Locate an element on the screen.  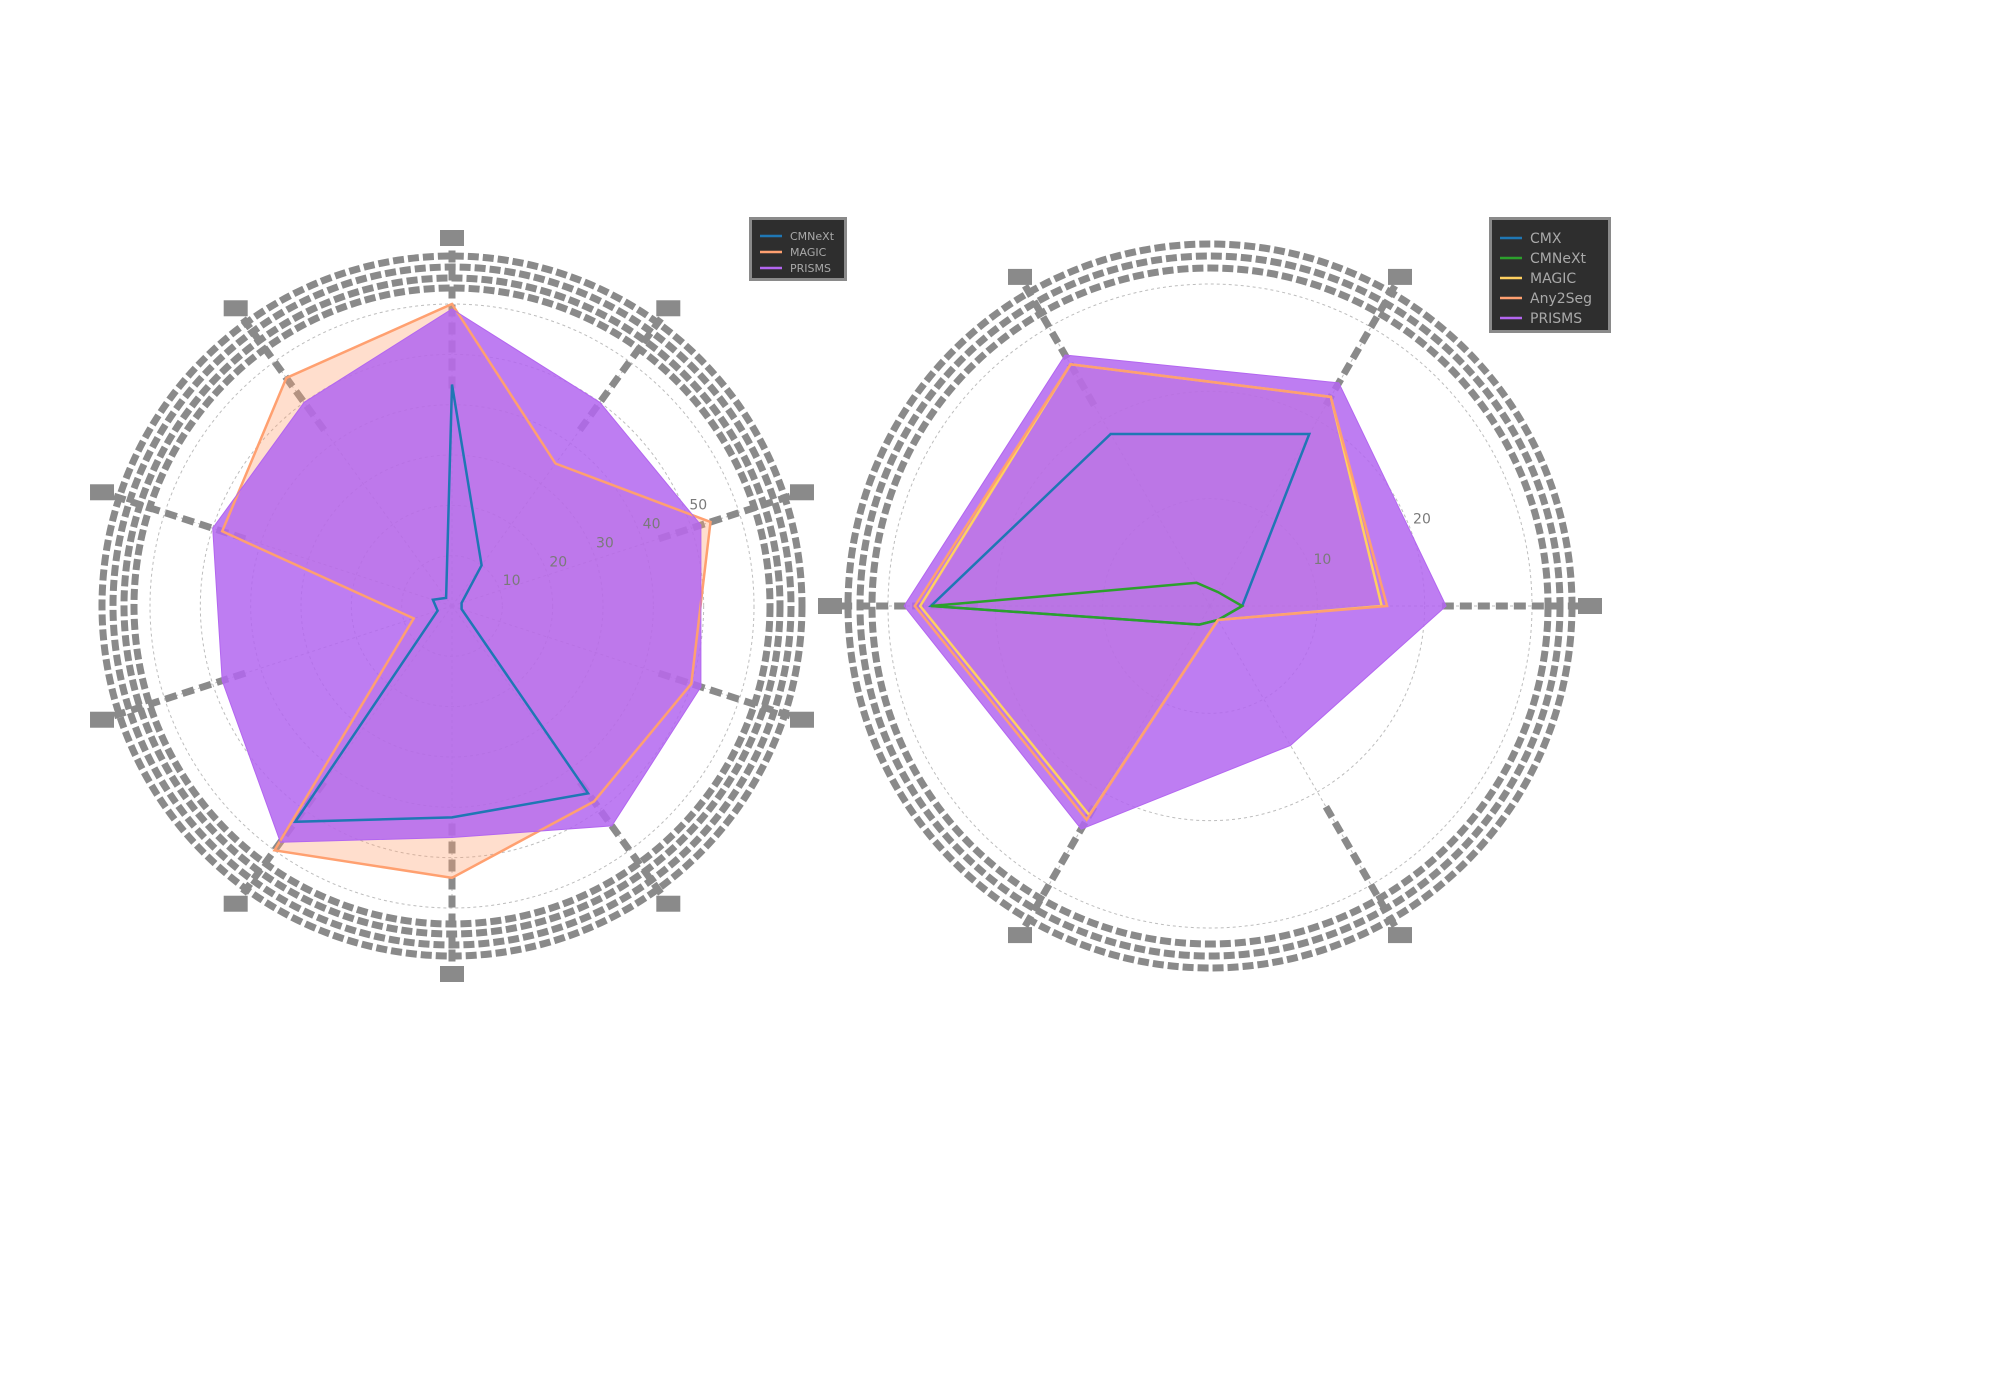
radial-tick-label: 40 is located at coordinates (652, 525).